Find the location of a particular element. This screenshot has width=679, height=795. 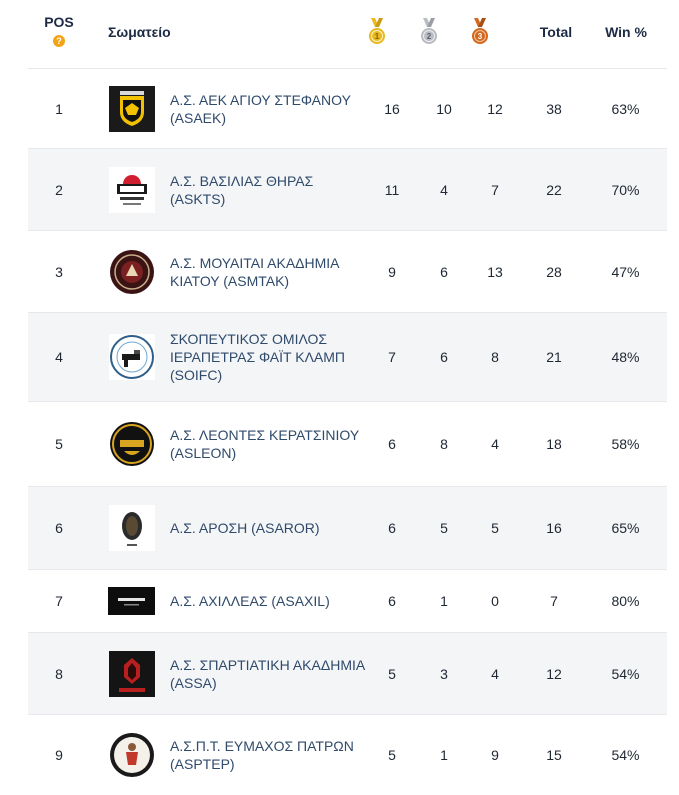

silver-count: 8 is located at coordinates (444, 444).